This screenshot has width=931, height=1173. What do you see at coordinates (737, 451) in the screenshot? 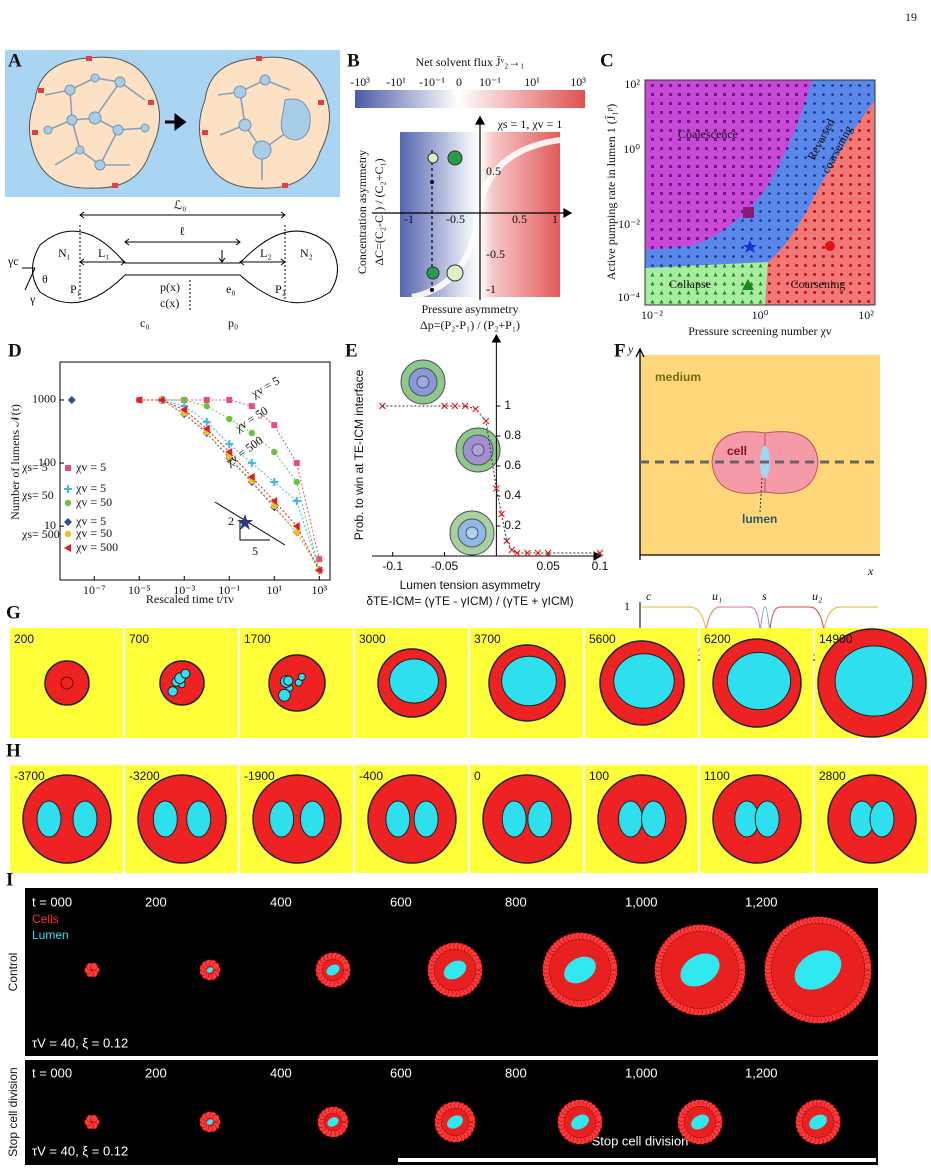
I see `label: cell` at bounding box center [737, 451].